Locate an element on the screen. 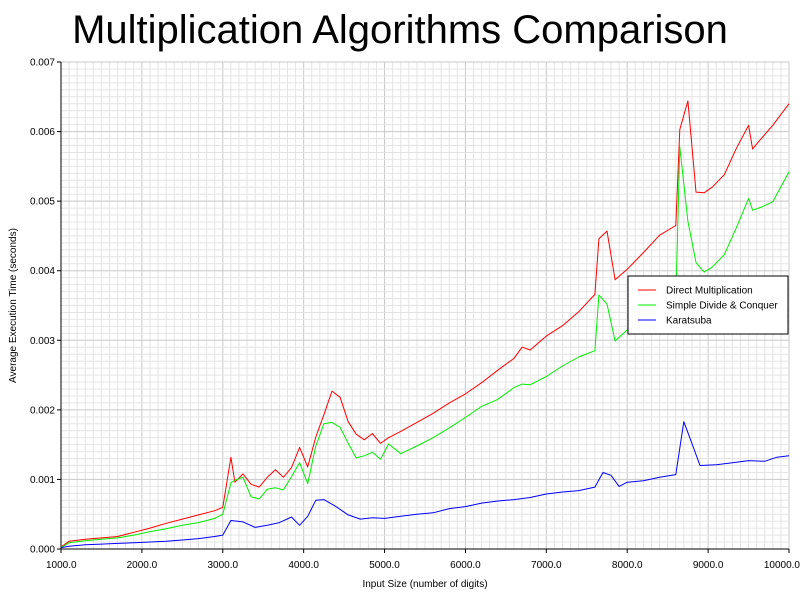 The image size is (800, 600). x-tick-label: 7000.0 is located at coordinates (546, 565).